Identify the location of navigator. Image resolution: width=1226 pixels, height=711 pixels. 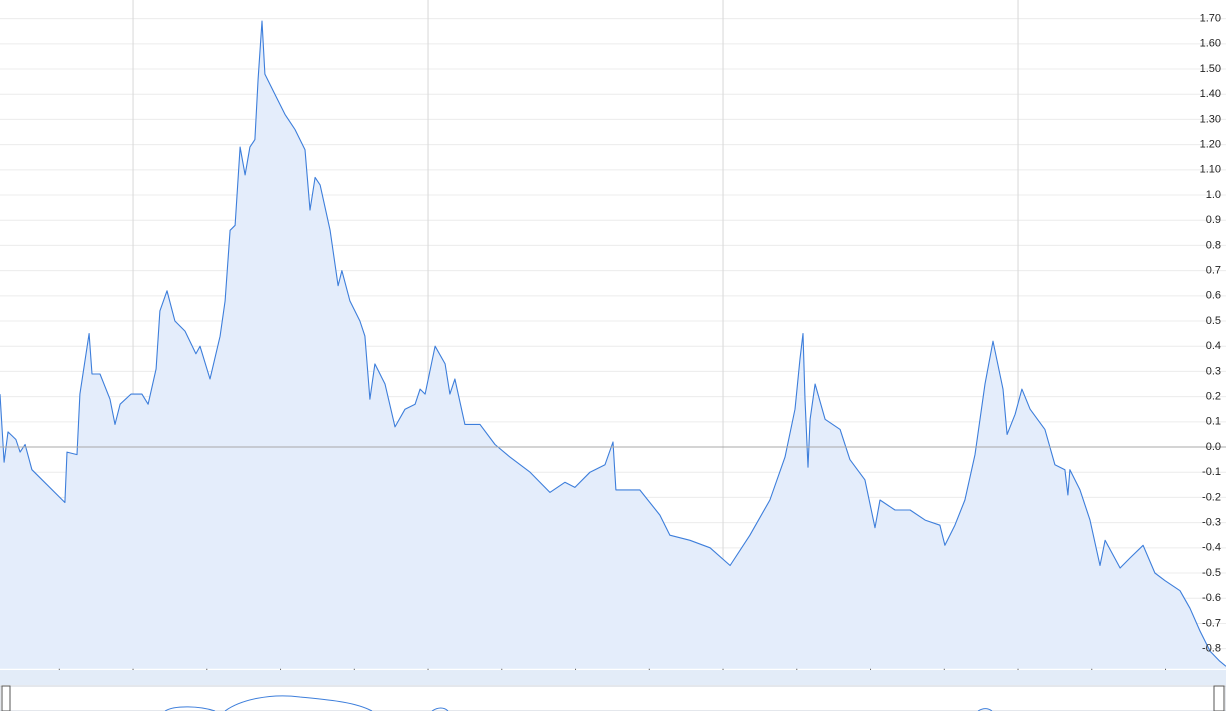
(613, 698).